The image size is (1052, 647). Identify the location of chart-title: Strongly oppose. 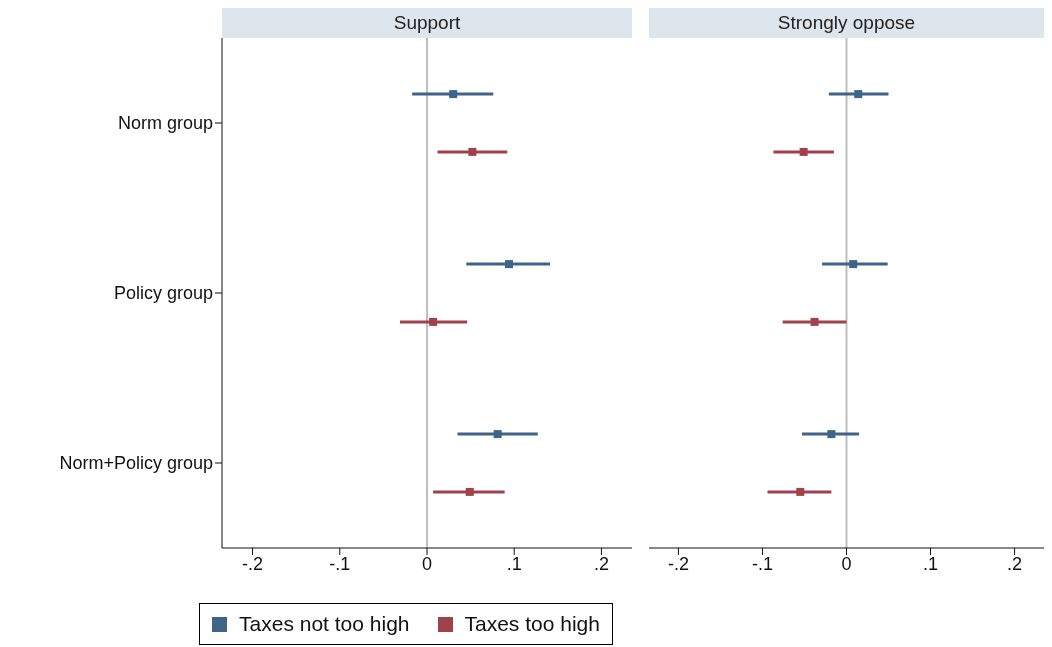
(846, 23).